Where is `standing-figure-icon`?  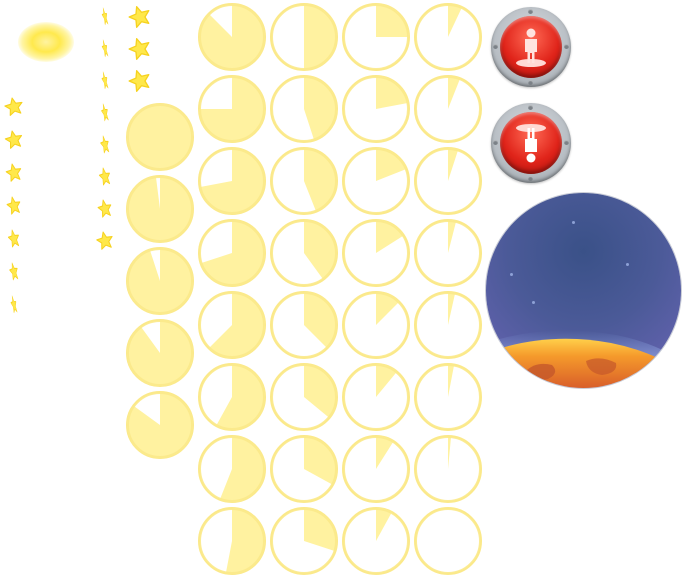 standing-figure-icon is located at coordinates (531, 47).